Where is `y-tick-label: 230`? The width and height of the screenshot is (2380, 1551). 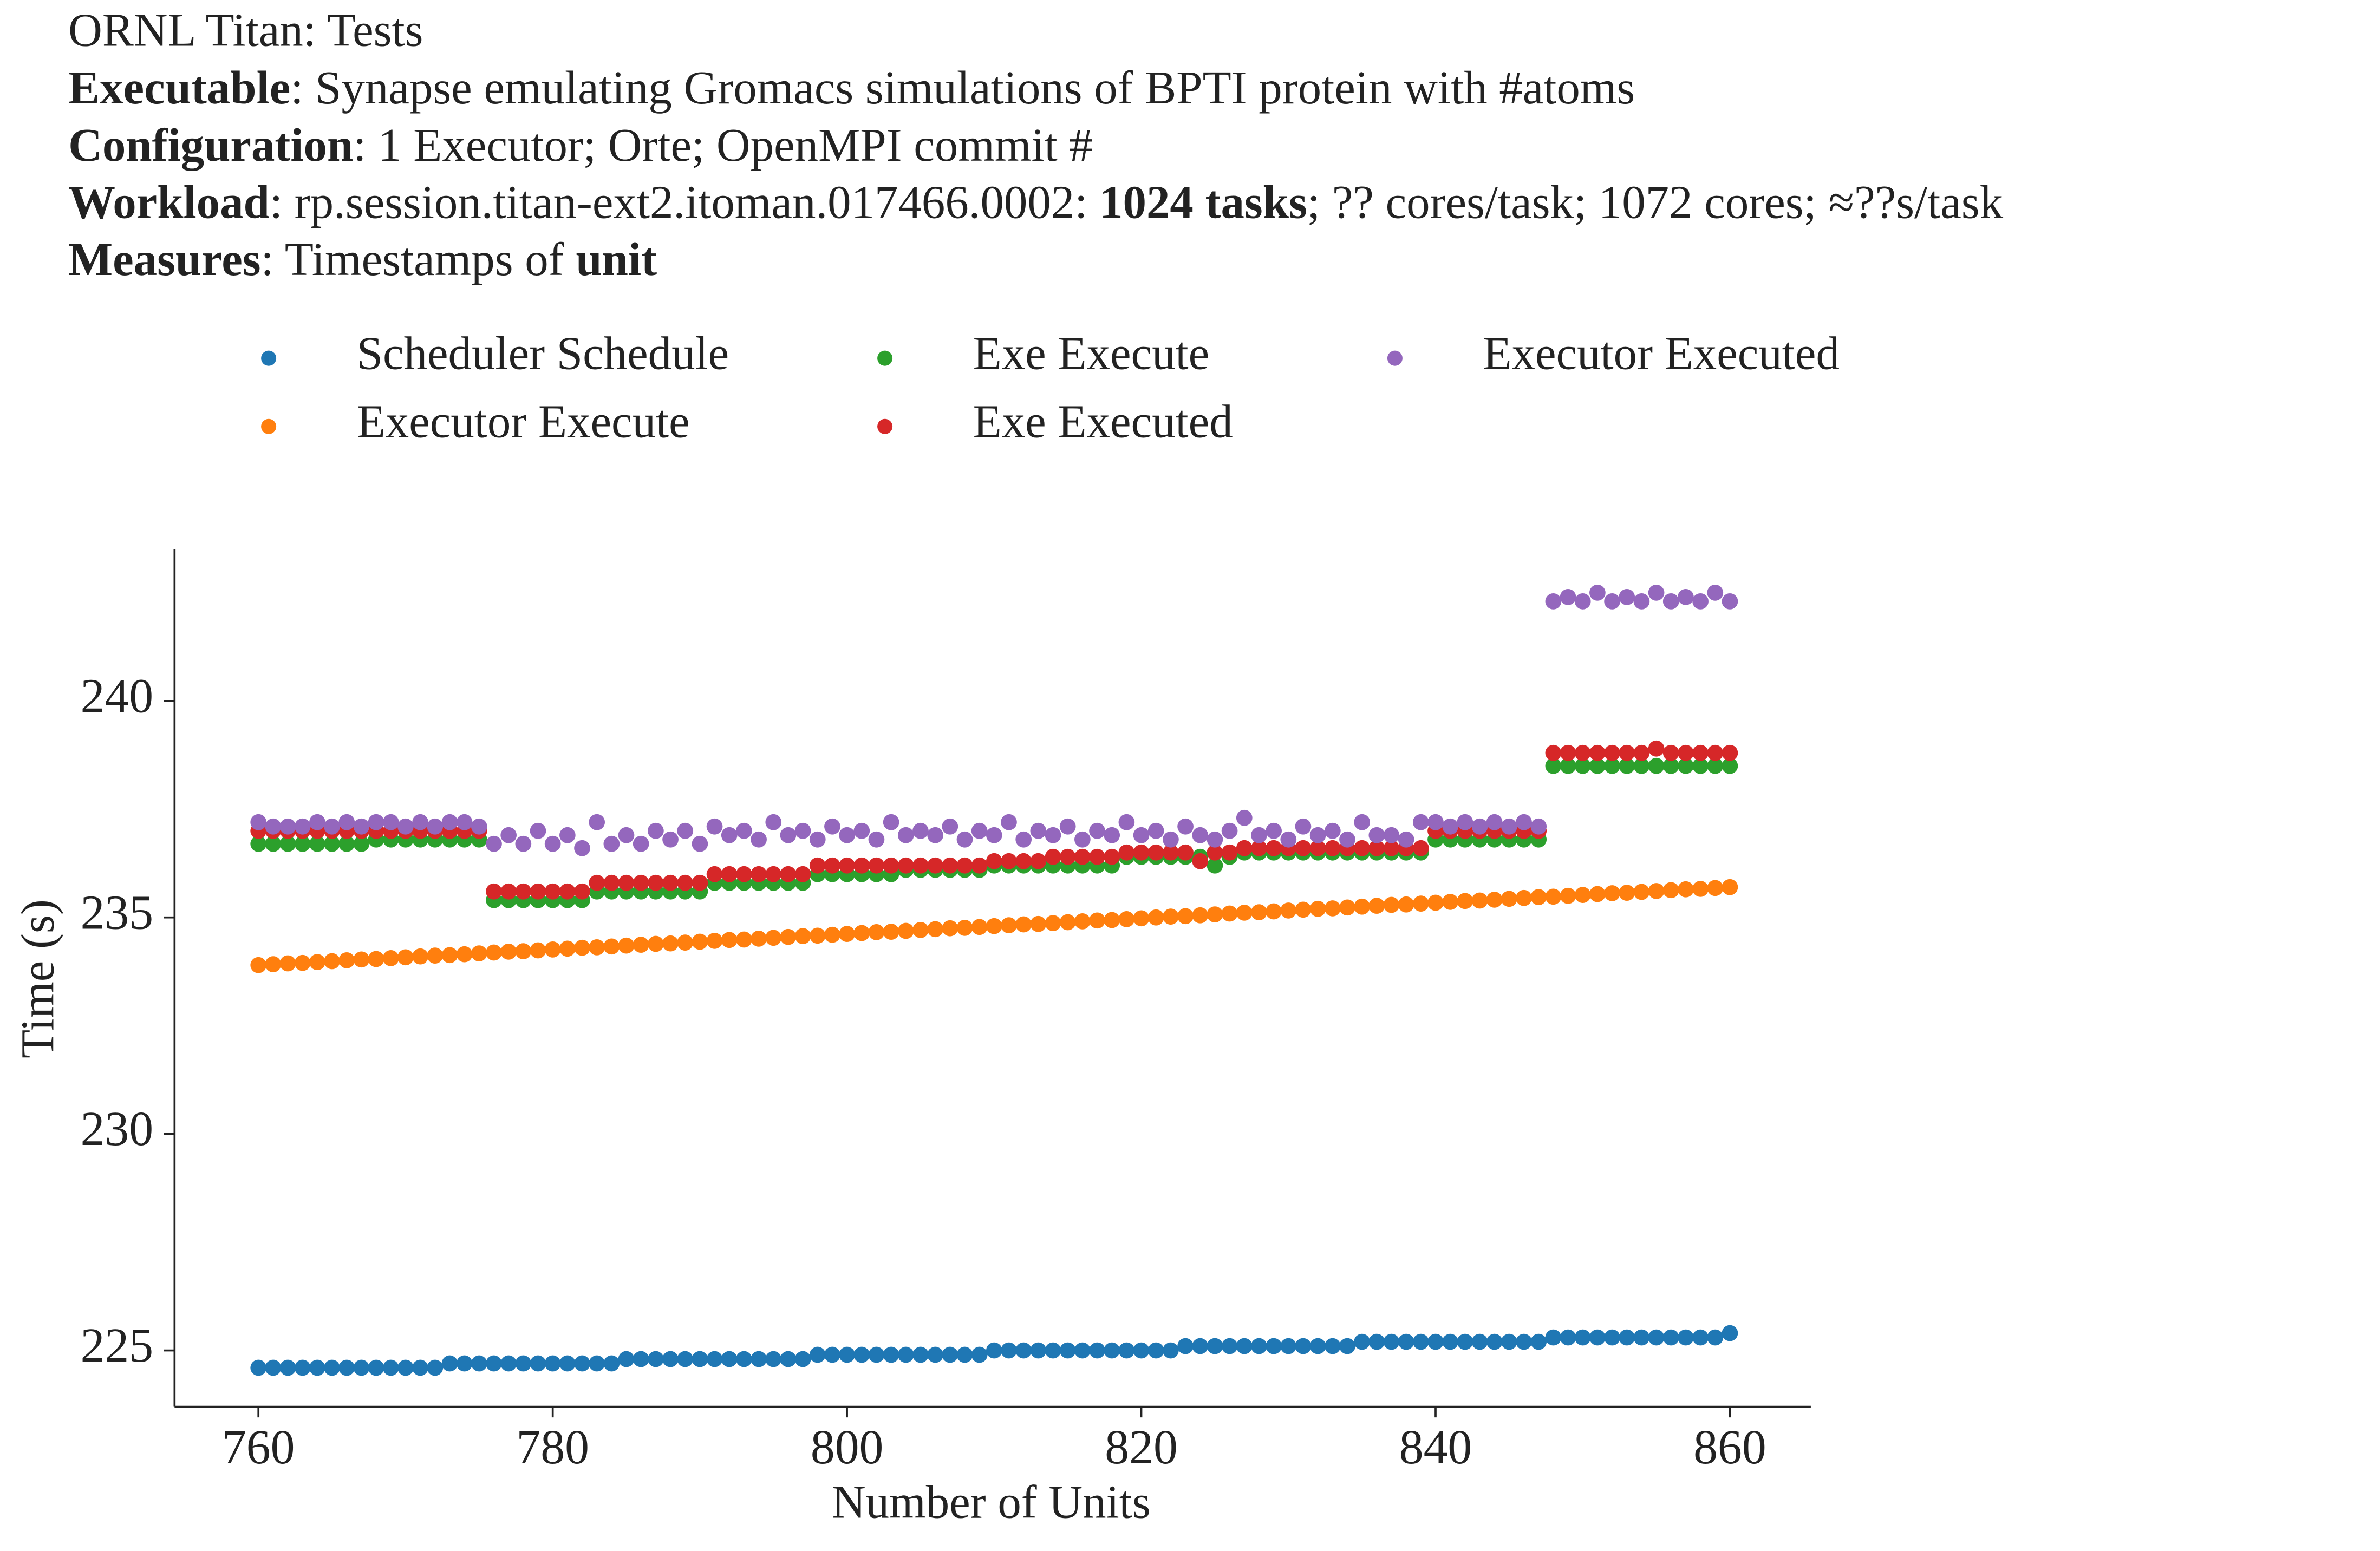 y-tick-label: 230 is located at coordinates (117, 1129).